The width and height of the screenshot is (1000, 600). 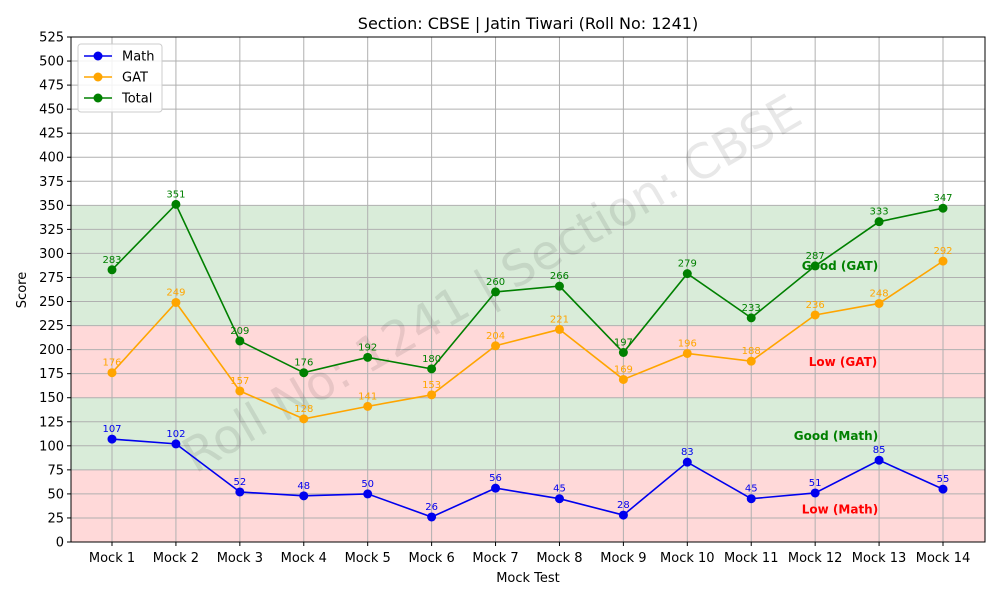 I want to click on x-tick-label: Mock 8, so click(x=559, y=558).